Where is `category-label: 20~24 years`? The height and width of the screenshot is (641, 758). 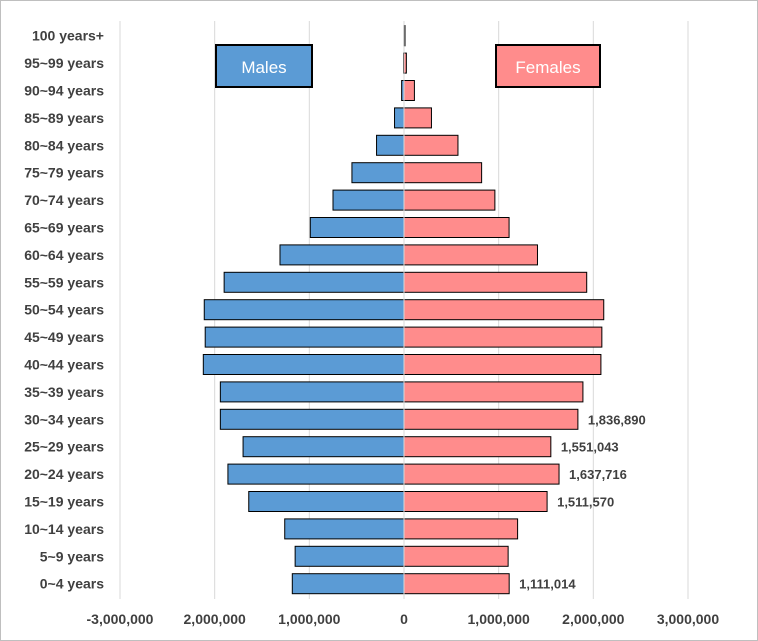
category-label: 20~24 years is located at coordinates (64, 474).